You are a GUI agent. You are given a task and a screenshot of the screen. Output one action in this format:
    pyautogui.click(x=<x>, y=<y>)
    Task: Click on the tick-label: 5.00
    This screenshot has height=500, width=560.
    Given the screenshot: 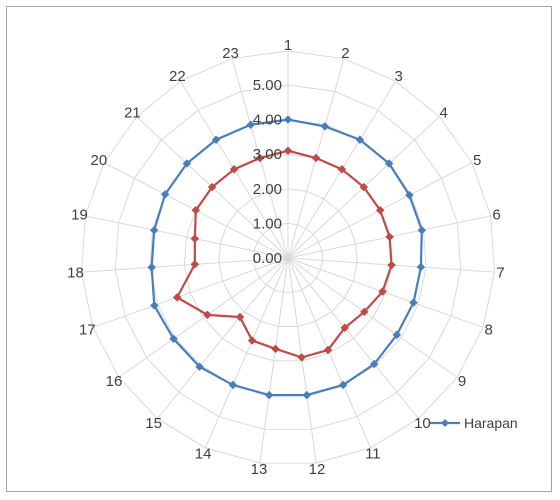 What is the action you would take?
    pyautogui.click(x=267, y=85)
    